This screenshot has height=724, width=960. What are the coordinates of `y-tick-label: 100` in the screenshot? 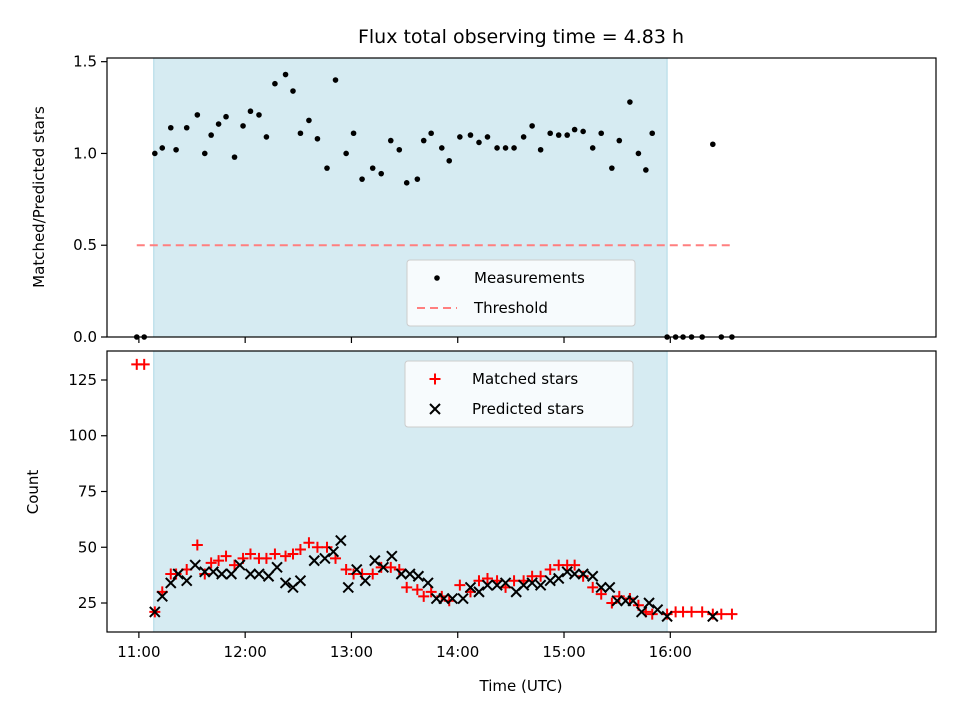 It's located at (82, 436).